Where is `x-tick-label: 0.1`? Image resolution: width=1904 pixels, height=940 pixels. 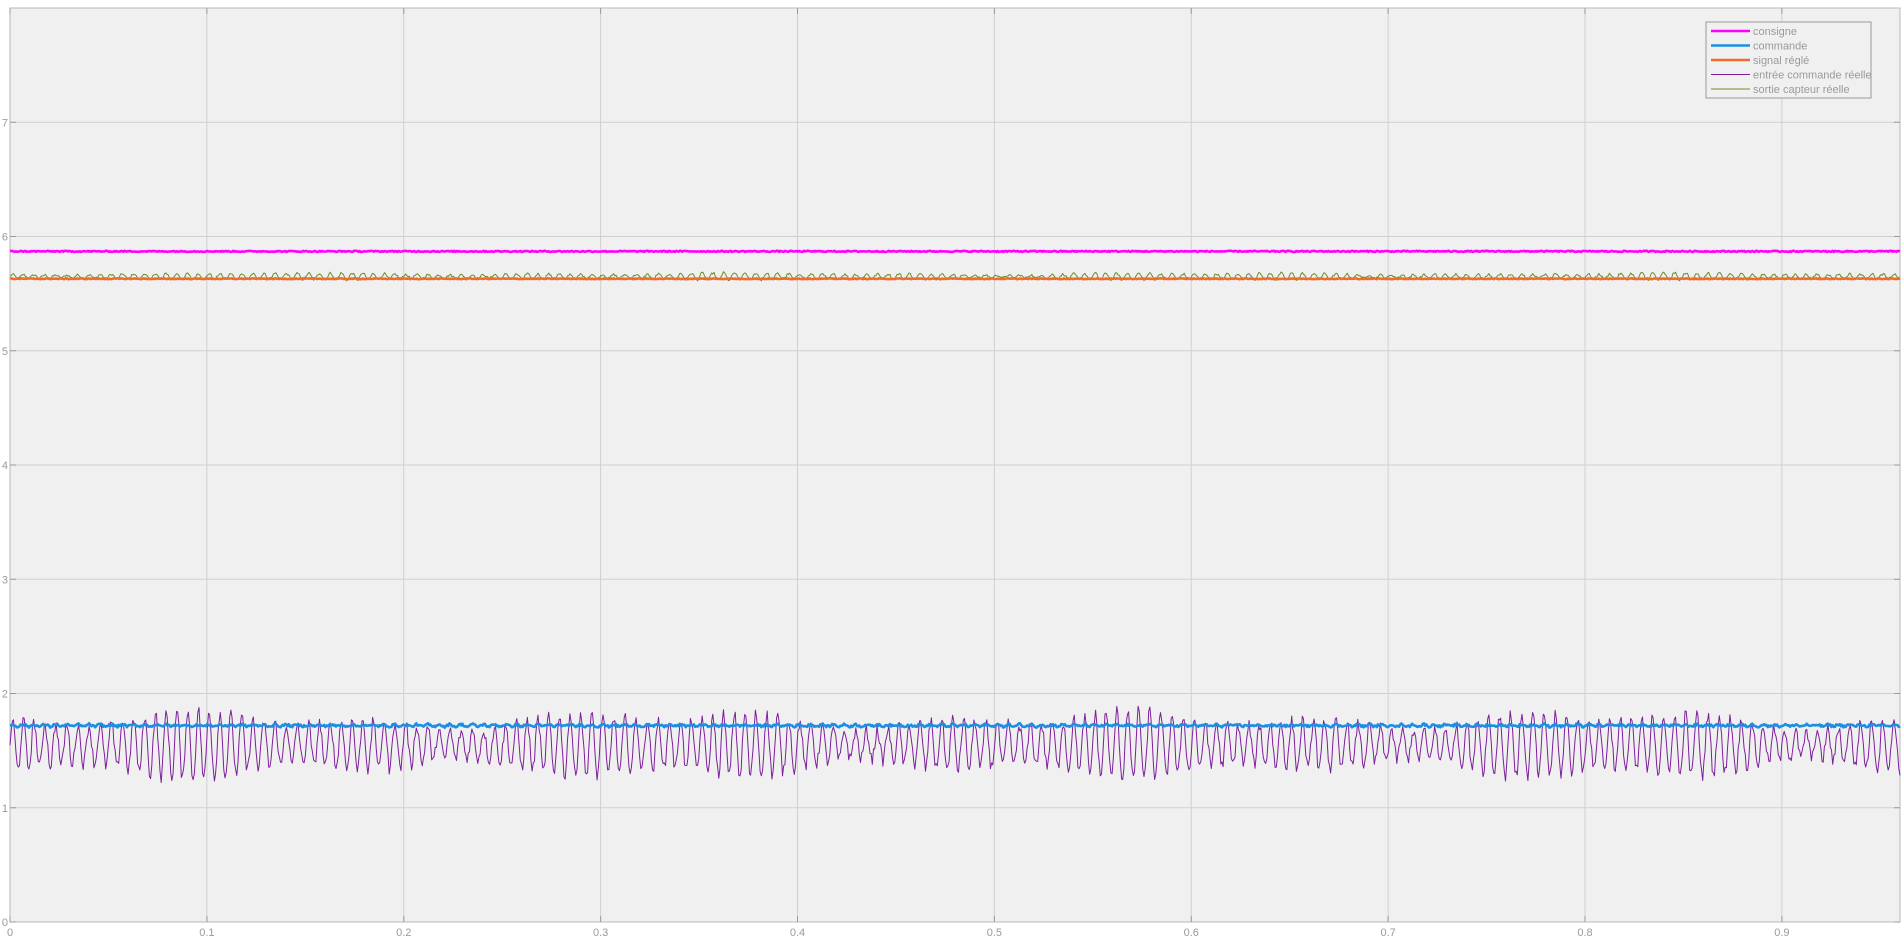 x-tick-label: 0.1 is located at coordinates (206, 933).